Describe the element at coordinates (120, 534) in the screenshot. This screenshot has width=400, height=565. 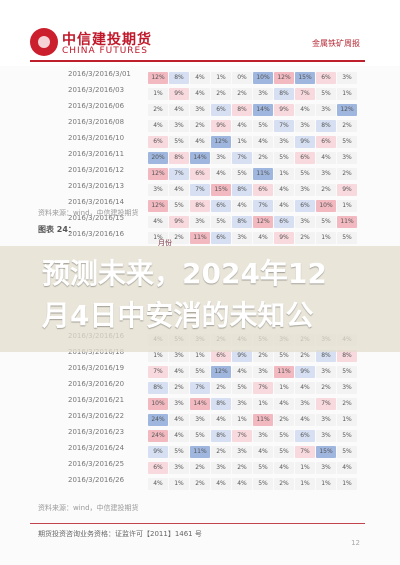
I see `footer-text: 期货投资咨询业务资格：证监许可【2011】1461 号` at that location.